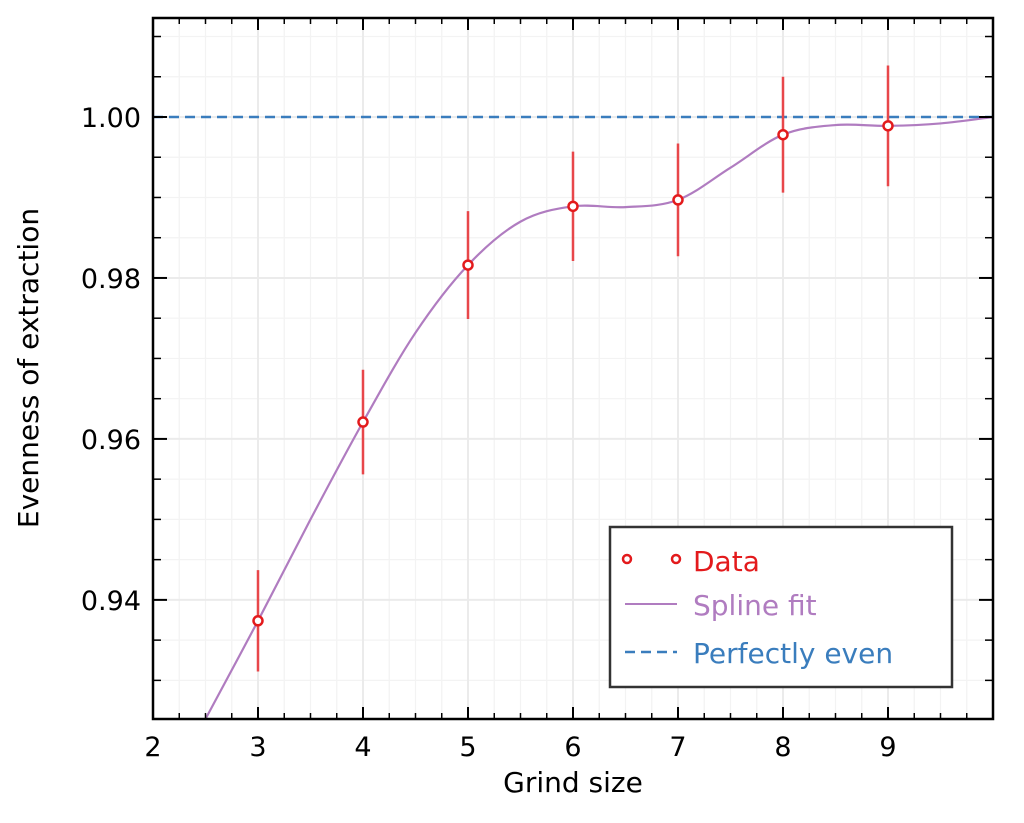  What do you see at coordinates (677, 747) in the screenshot?
I see `x-tick-label: 7` at bounding box center [677, 747].